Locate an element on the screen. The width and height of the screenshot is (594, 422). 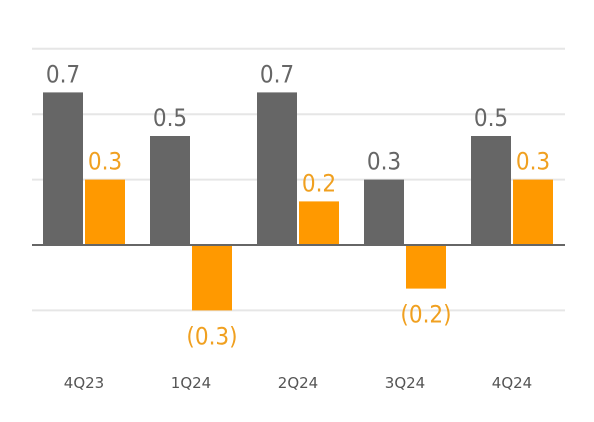
data-label-4q23-series-1: 0.7 is located at coordinates (63, 74).